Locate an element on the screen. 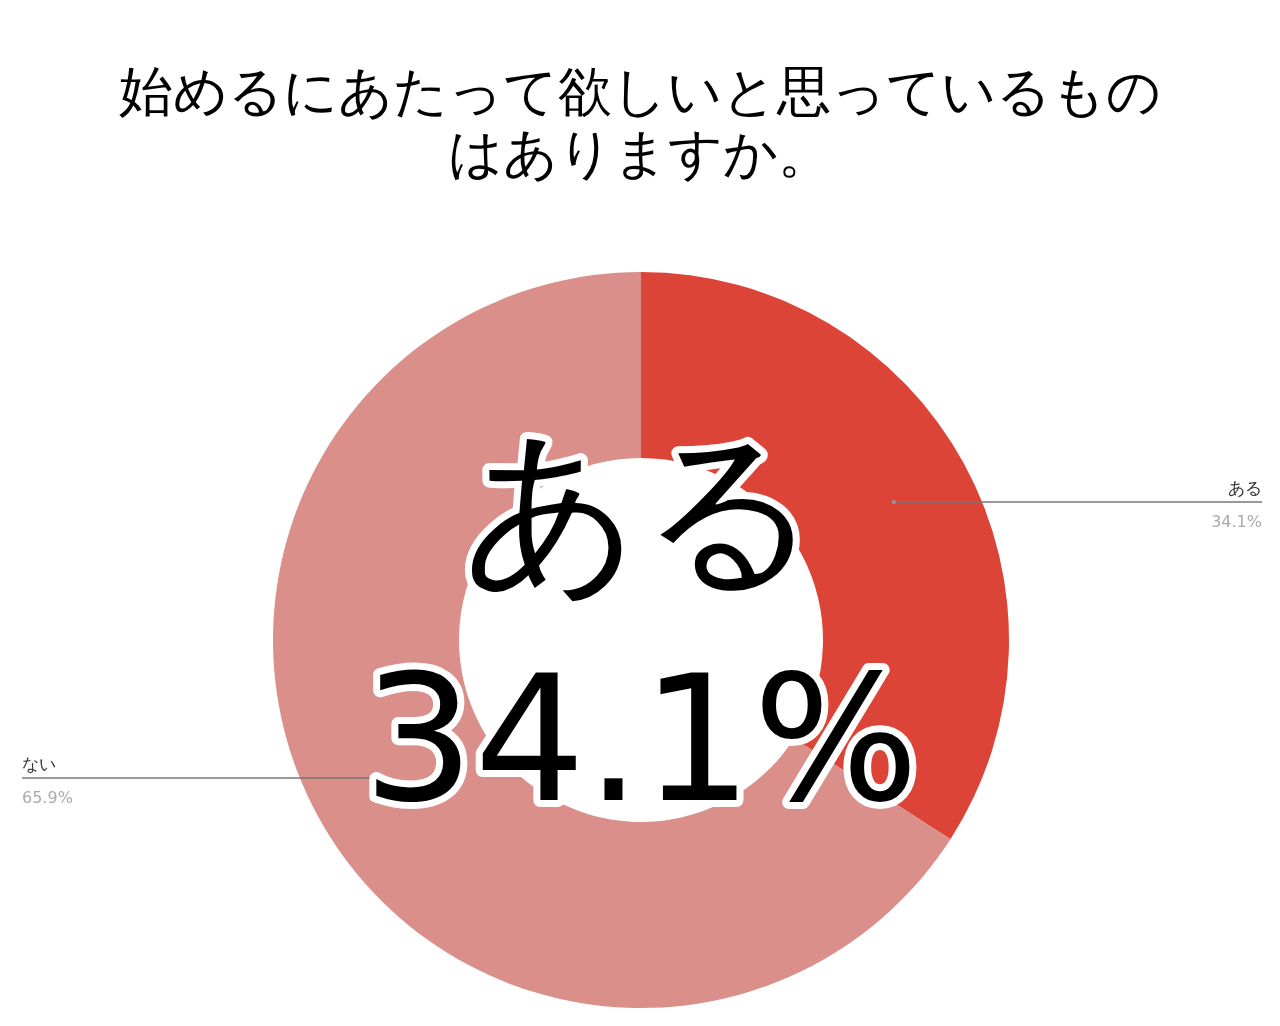 The width and height of the screenshot is (1280, 1026). chart-title: 始めるにあたって欲しいと思っているものはありますか。 is located at coordinates (640, 122).